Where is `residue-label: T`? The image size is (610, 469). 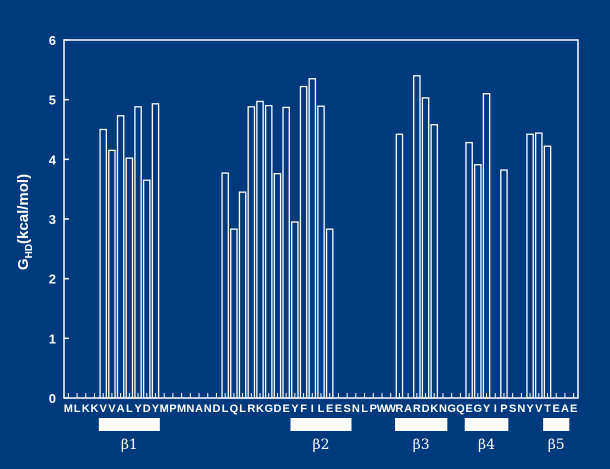 residue-label: T is located at coordinates (547, 409).